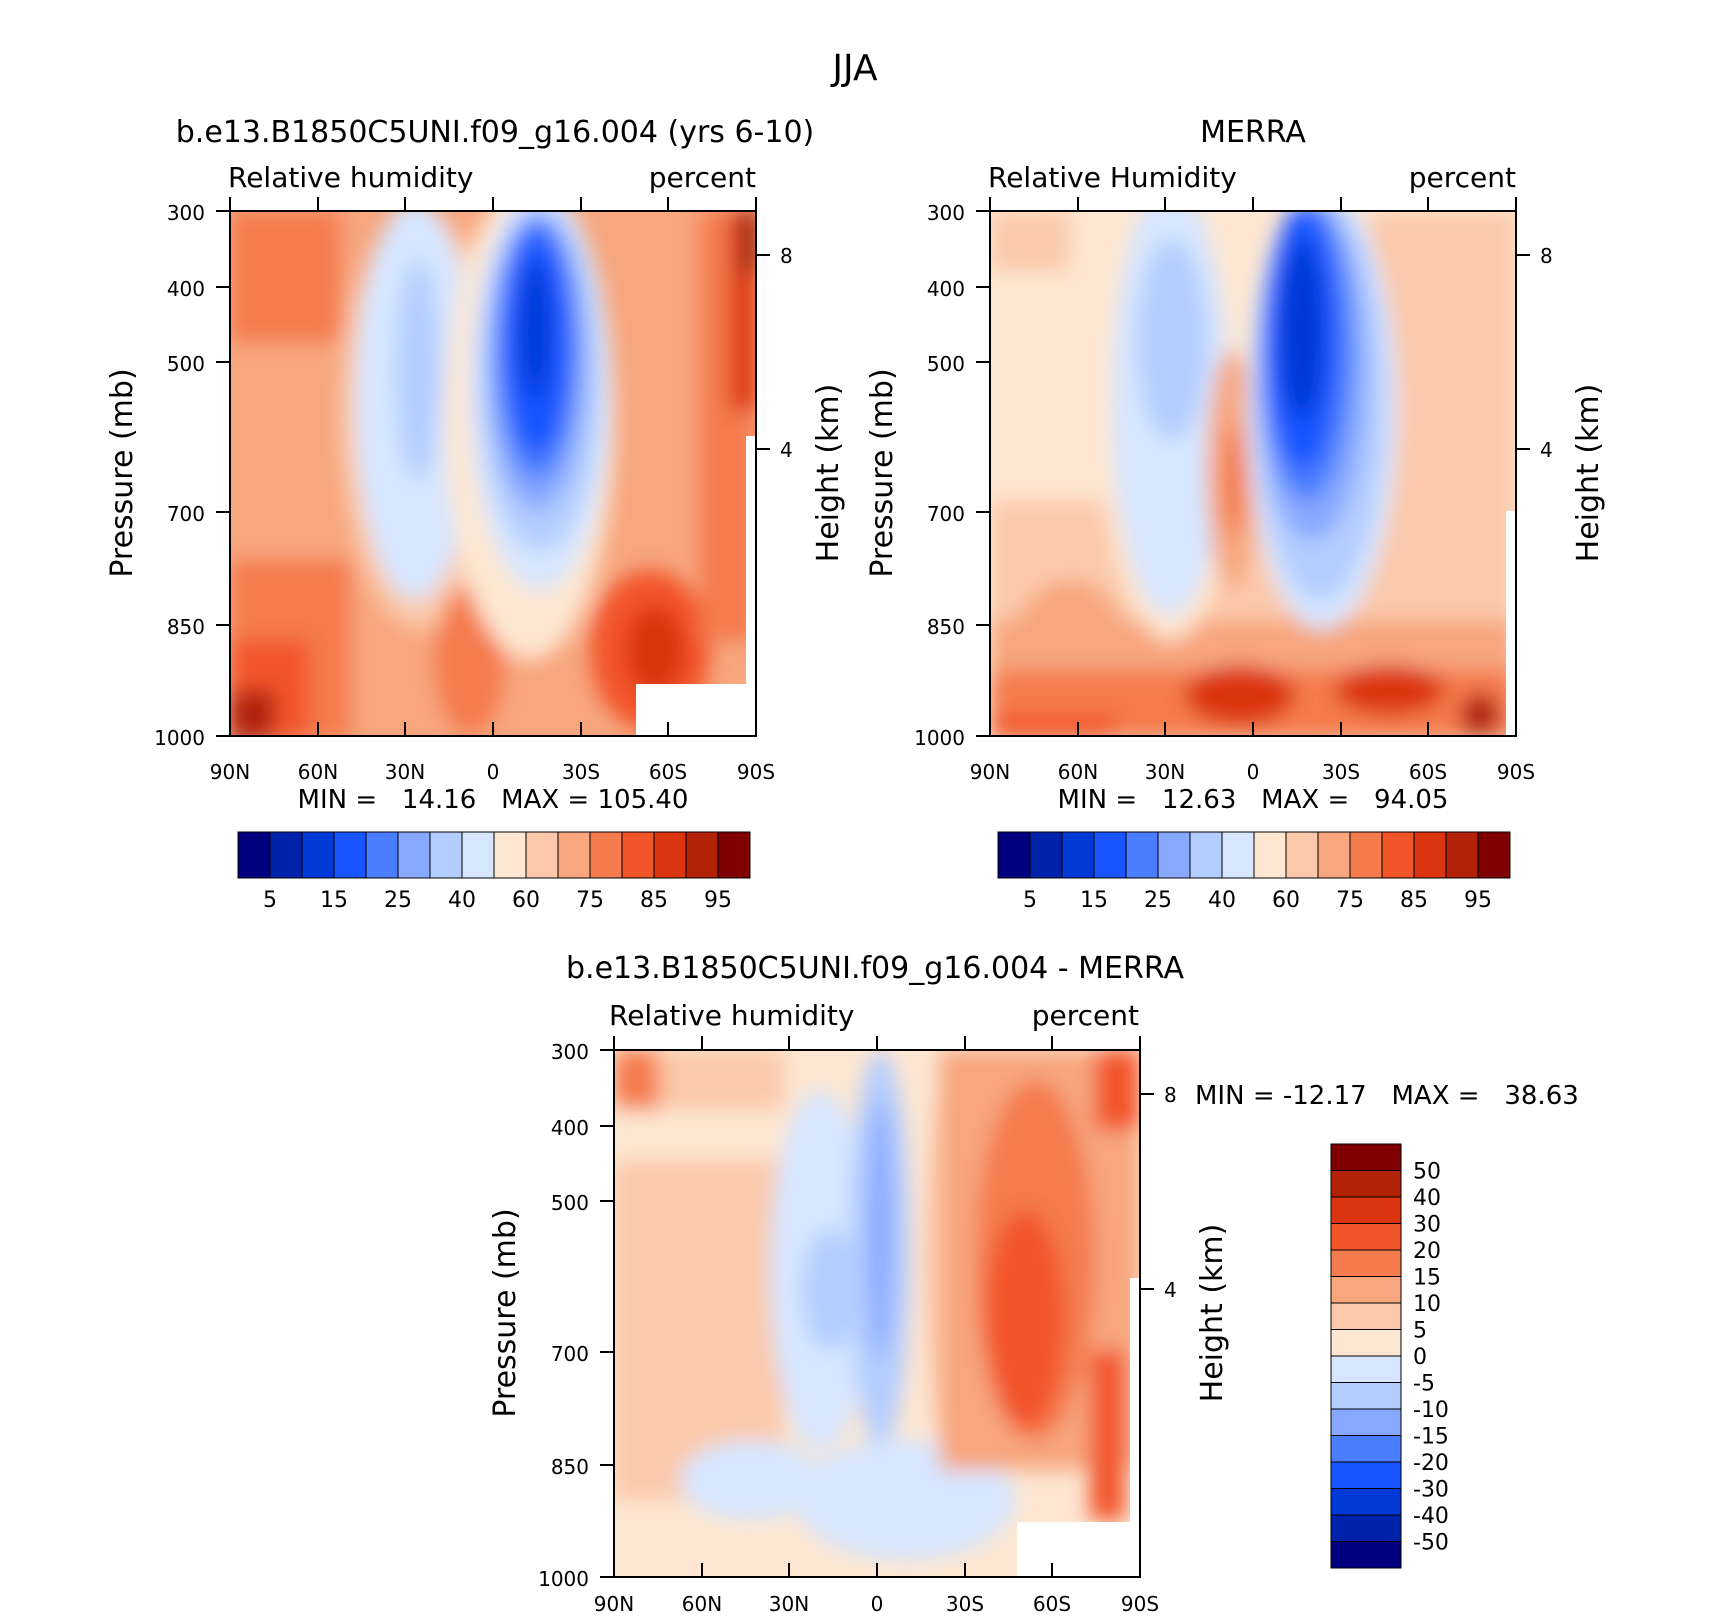 The height and width of the screenshot is (1616, 1710). What do you see at coordinates (702, 177) in the screenshot?
I see `panel-model-subtitle-right: percent` at bounding box center [702, 177].